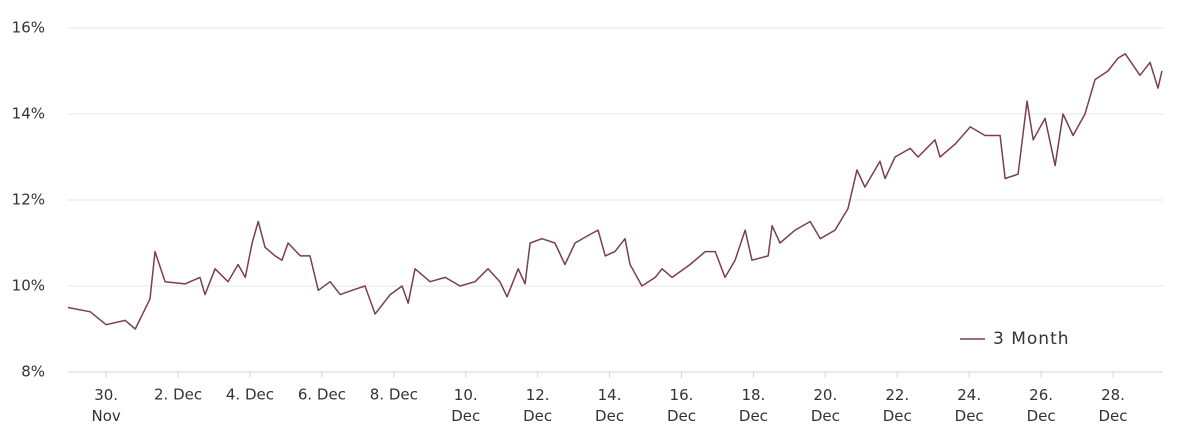 The width and height of the screenshot is (1178, 437). Describe the element at coordinates (28, 200) in the screenshot. I see `y-tick-label: 12%` at that location.